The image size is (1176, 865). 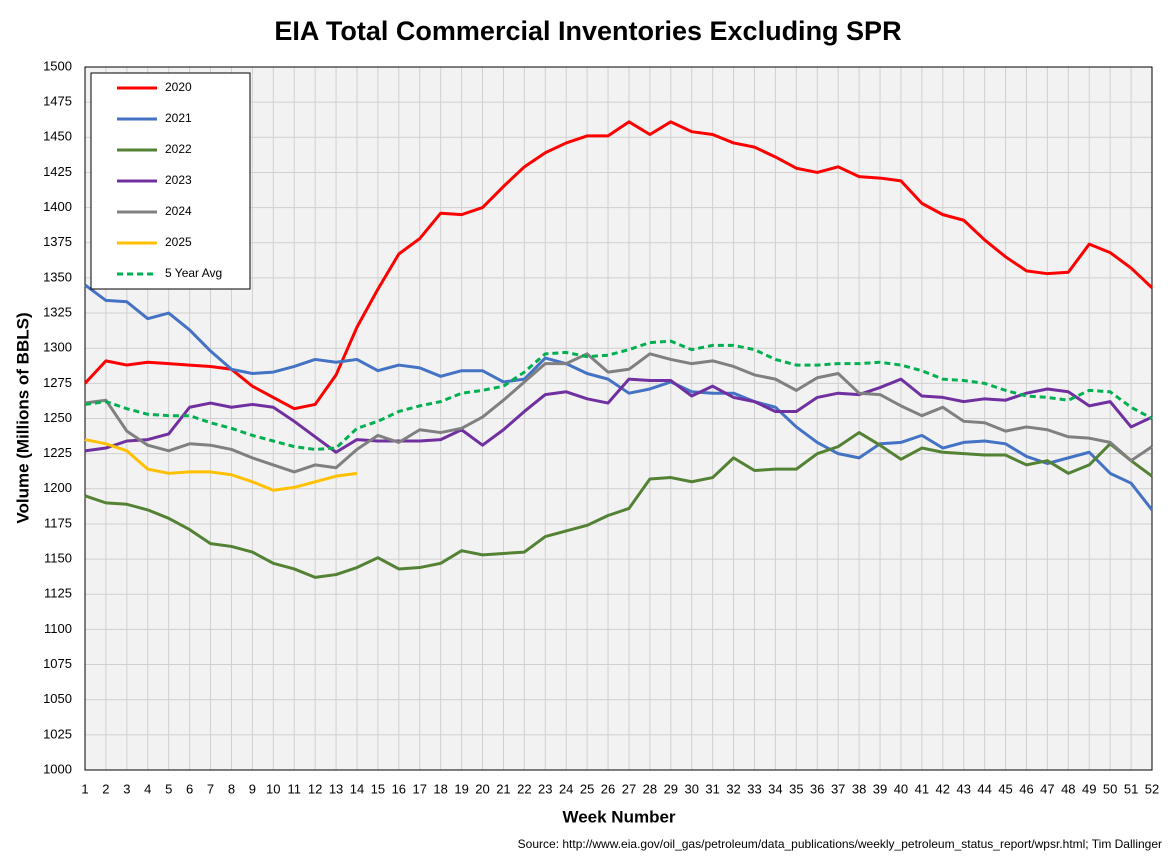 What do you see at coordinates (57, 171) in the screenshot?
I see `y-tick-label: 1425` at bounding box center [57, 171].